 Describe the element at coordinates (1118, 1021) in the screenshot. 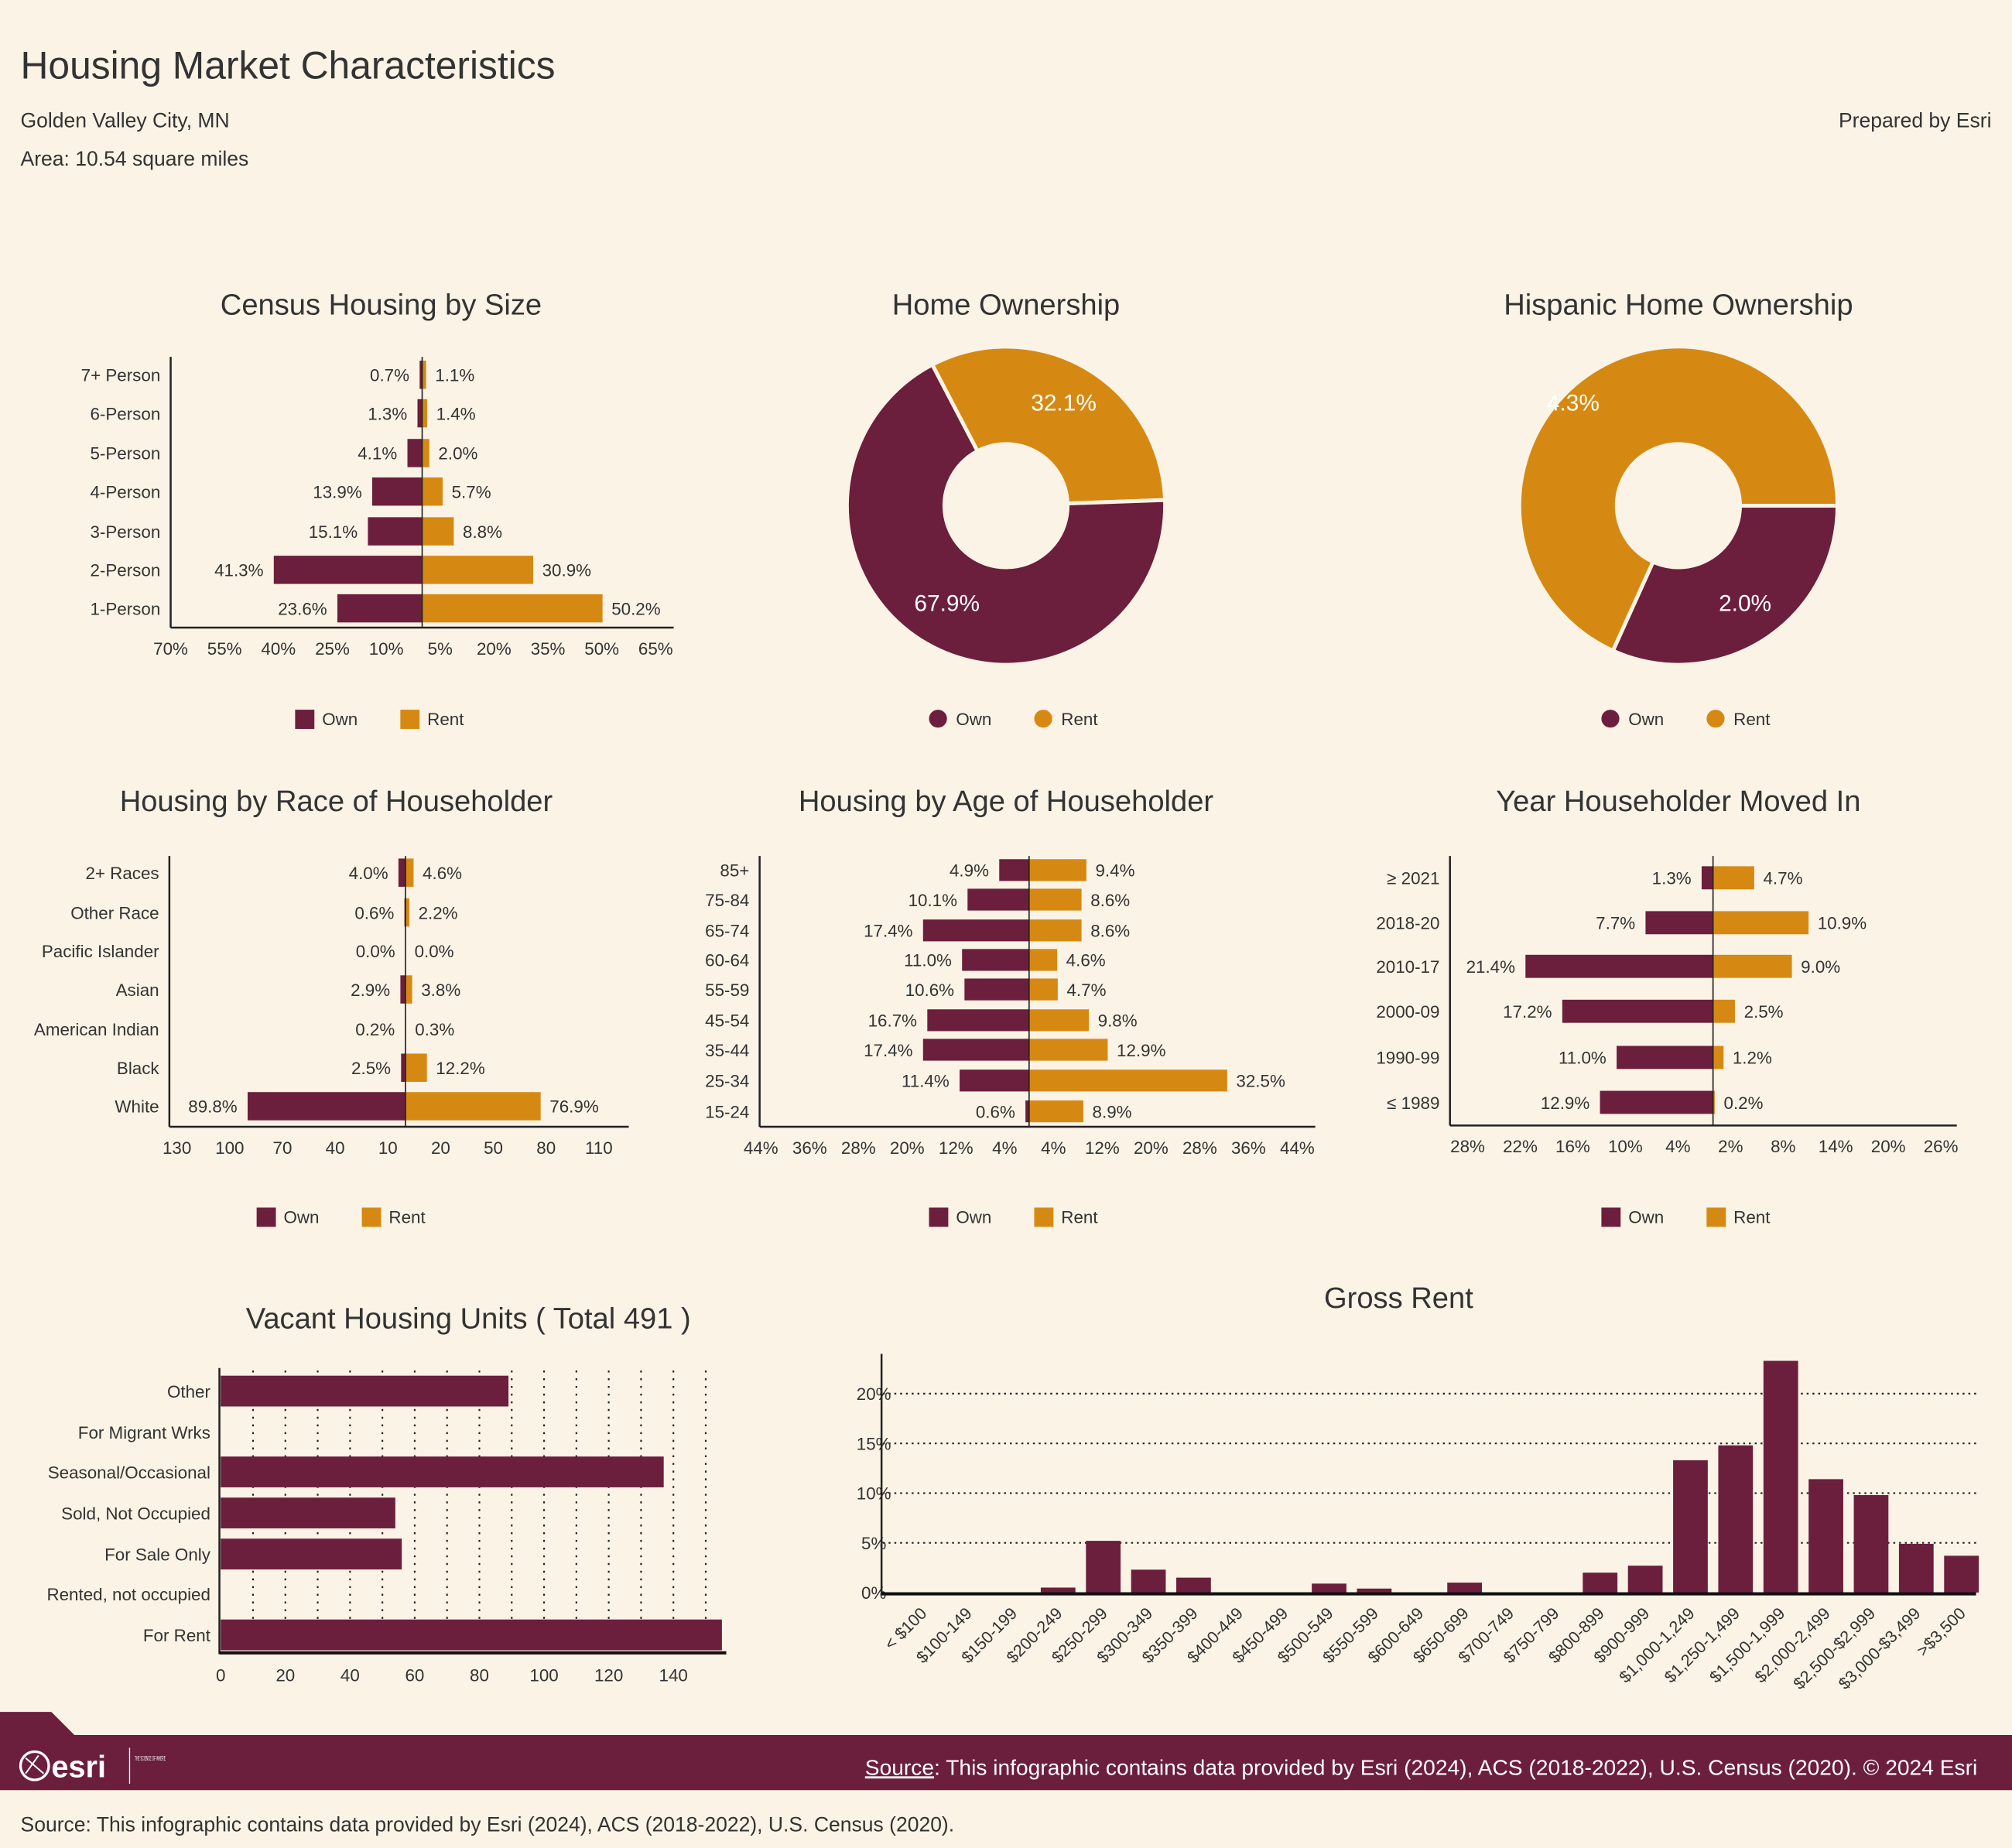

I see `rent-value-label: 9.8%` at that location.